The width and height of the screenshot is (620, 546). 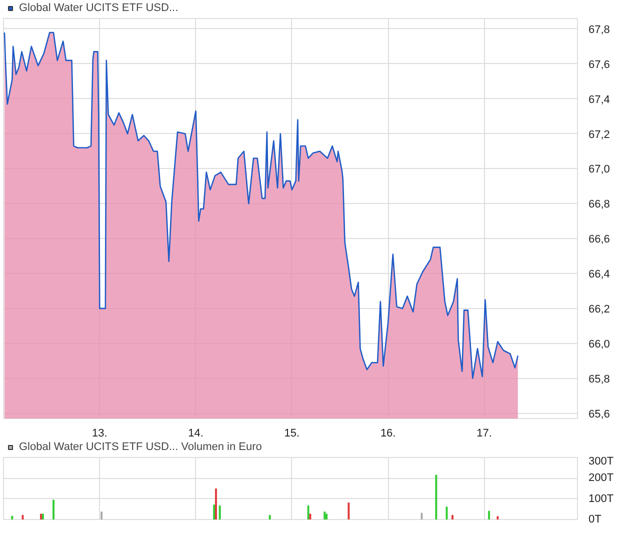 I want to click on x-tick-label: 17., so click(x=484, y=434).